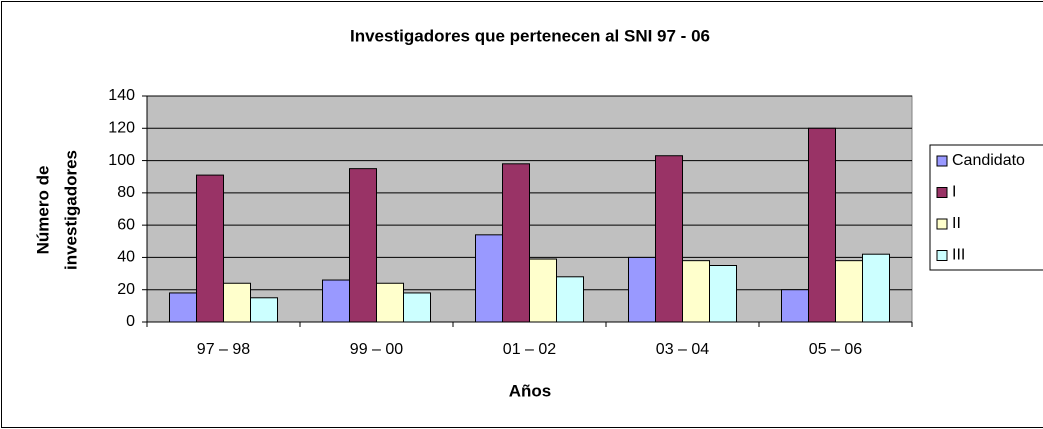  I want to click on x-axis-title: Años, so click(530, 390).